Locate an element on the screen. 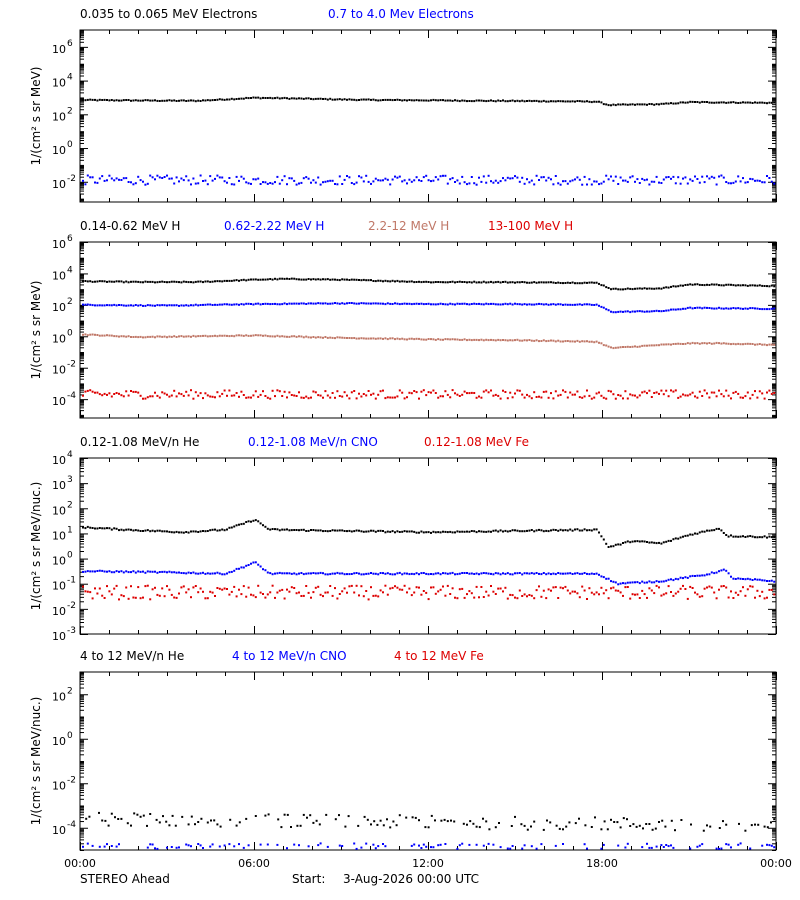 Image resolution: width=800 pixels, height=900 pixels. panel-4-legend-1: 4 to 12 MeV/n He is located at coordinates (132, 656).